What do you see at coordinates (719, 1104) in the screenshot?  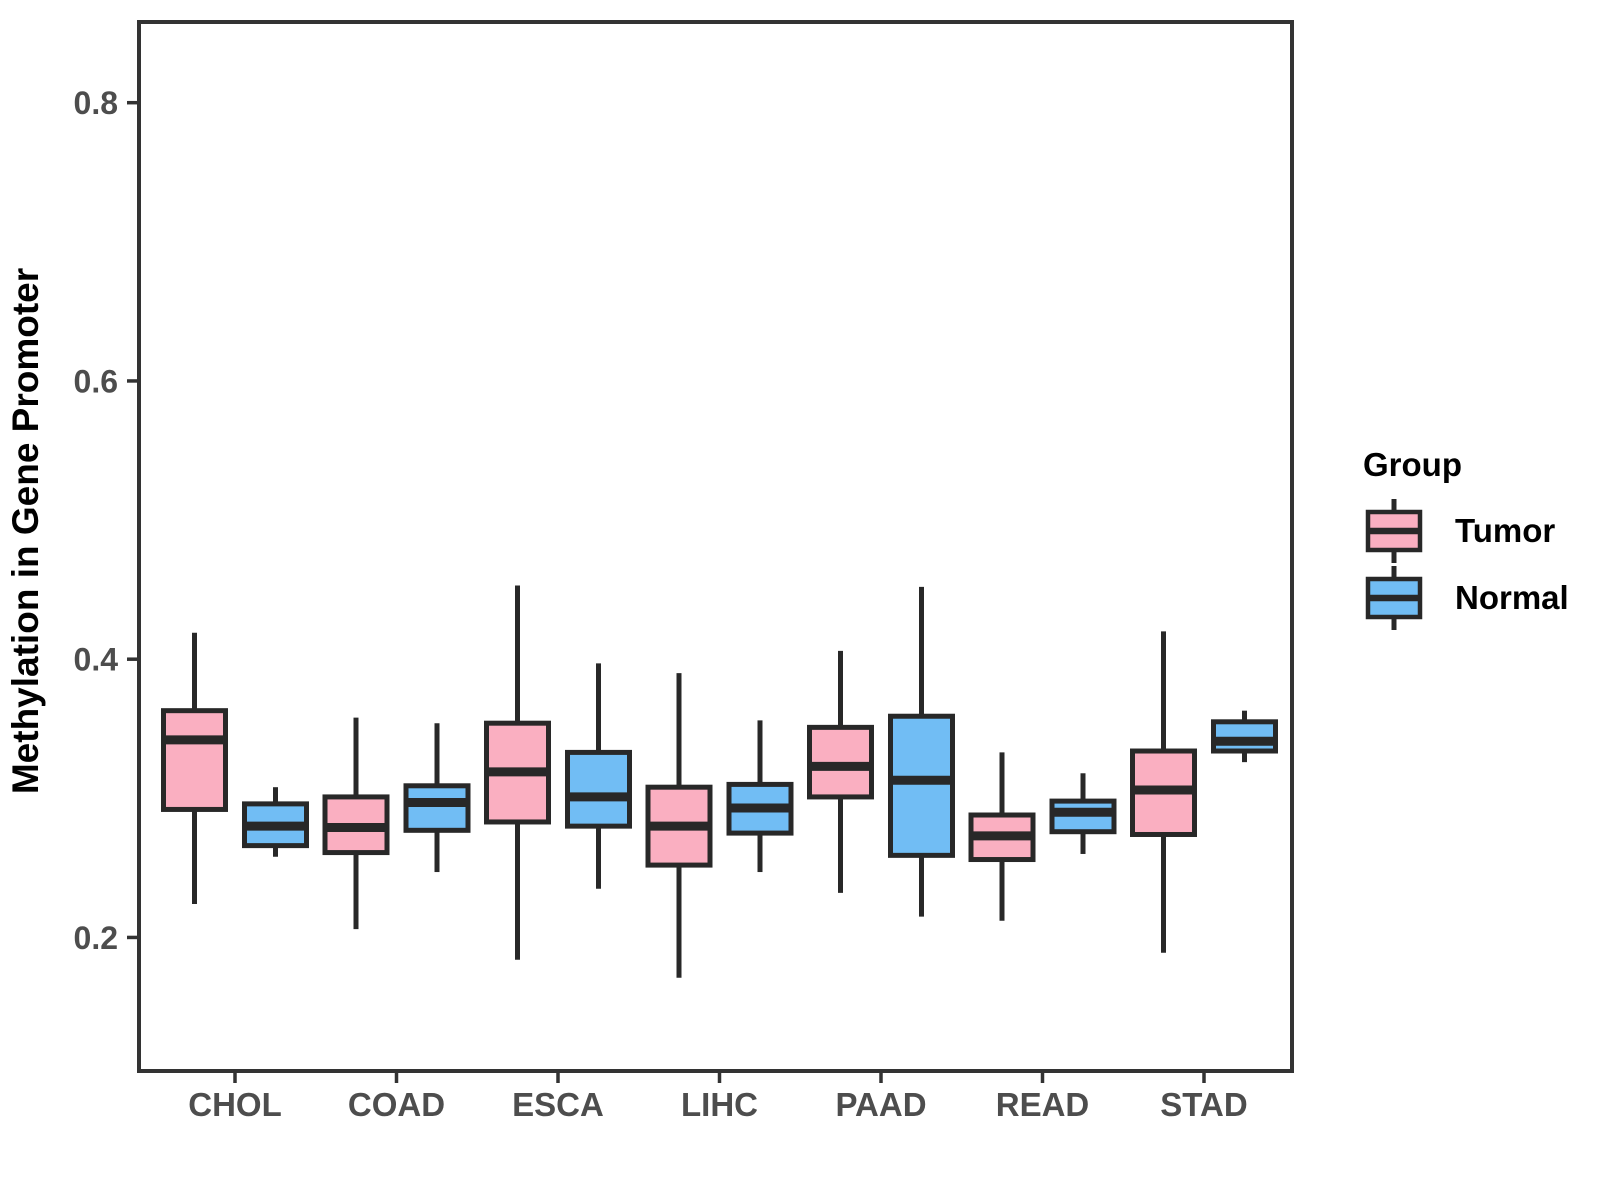 I see `x-tick-label-lihc: LIHC` at bounding box center [719, 1104].